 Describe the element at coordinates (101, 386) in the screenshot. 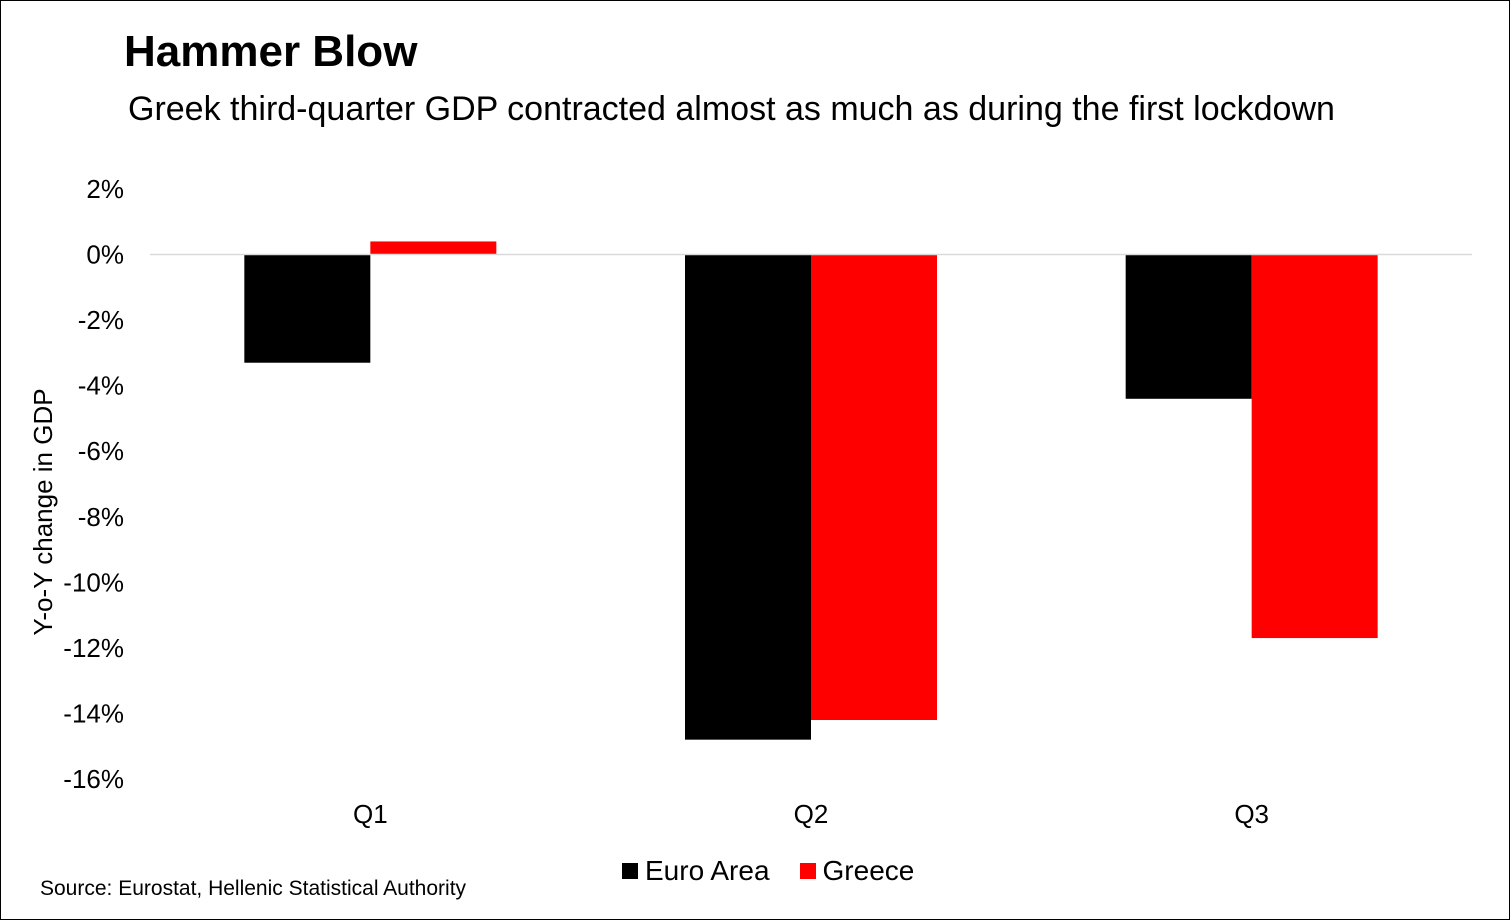

I see `y-tick-label: -4%` at that location.